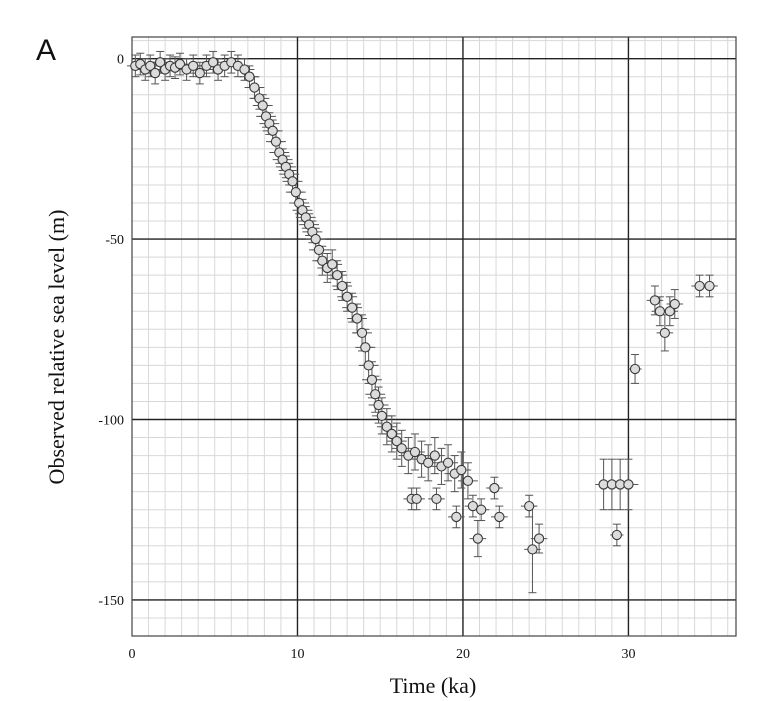 This screenshot has width=777, height=701. What do you see at coordinates (463, 654) in the screenshot?
I see `x-tick-label: 20` at bounding box center [463, 654].